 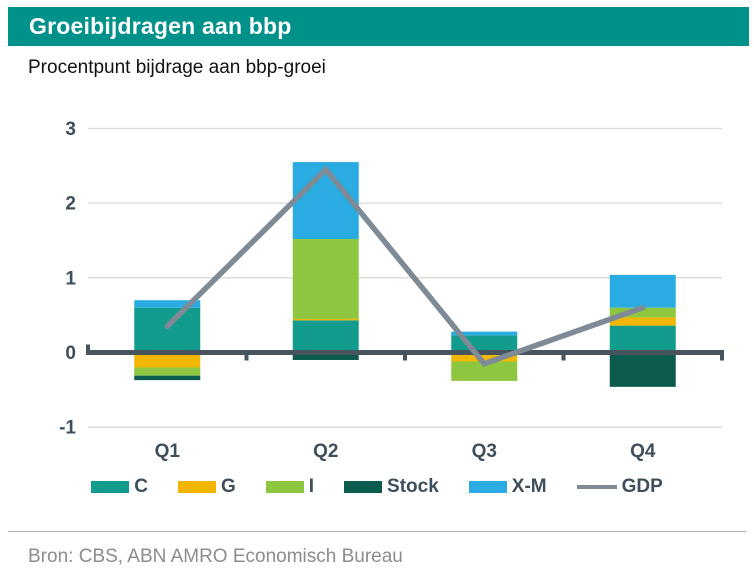 What do you see at coordinates (325, 336) in the screenshot?
I see `bar-segment-c-q2` at bounding box center [325, 336].